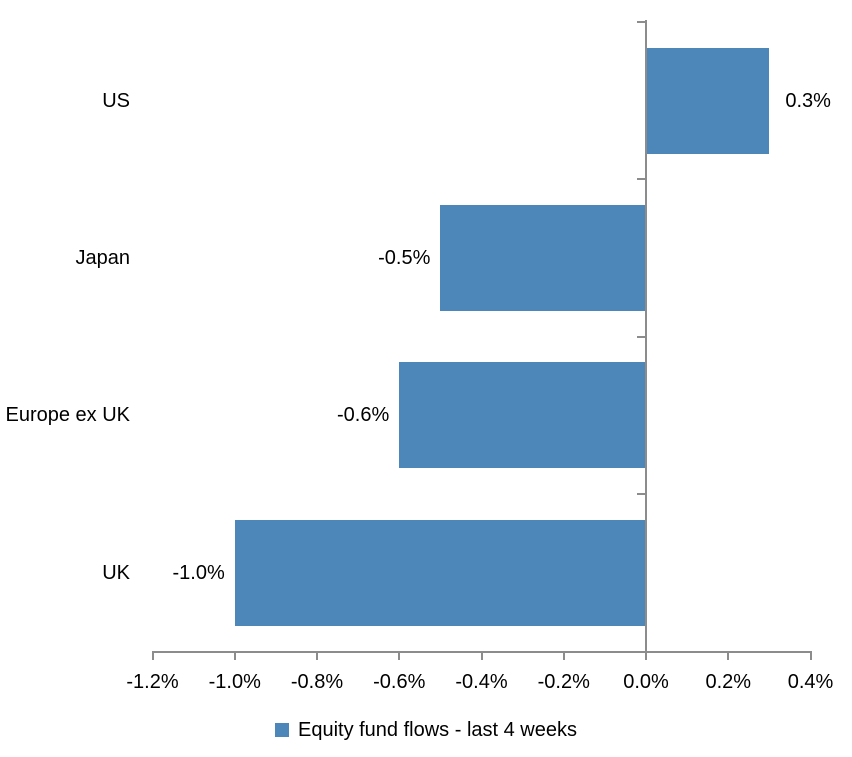  I want to click on legend-swatch-icon, so click(281, 730).